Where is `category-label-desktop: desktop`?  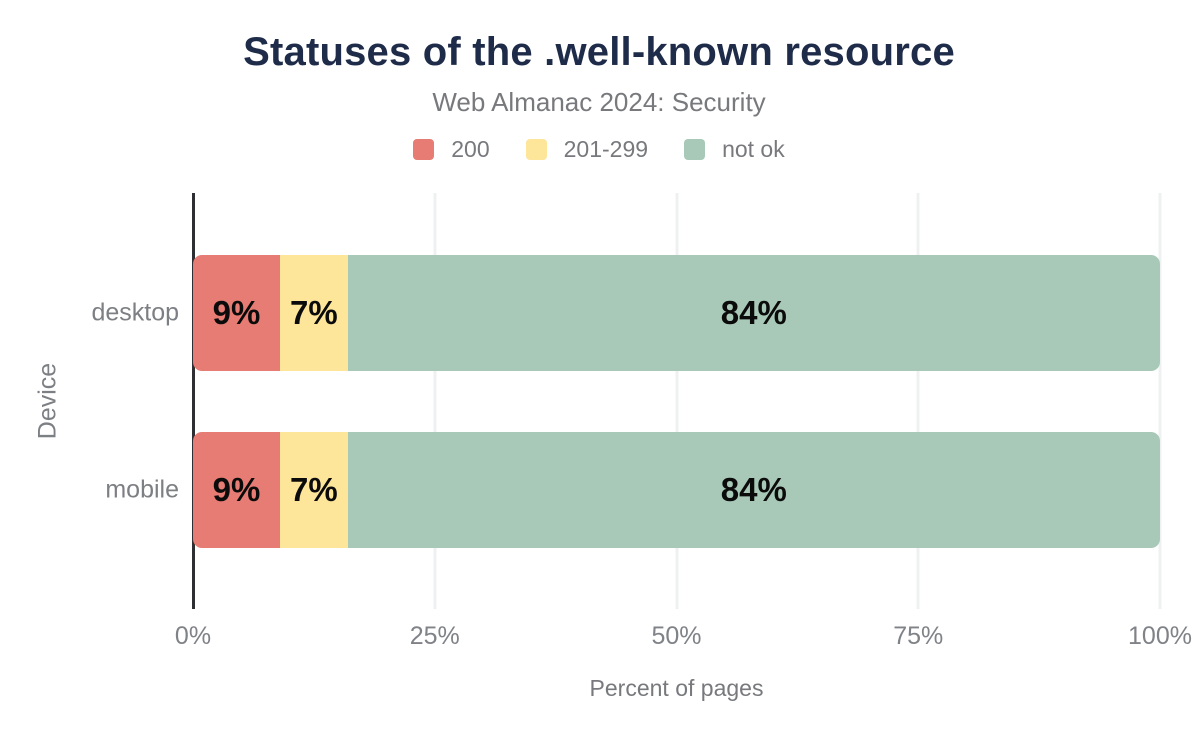
category-label-desktop: desktop is located at coordinates (135, 312).